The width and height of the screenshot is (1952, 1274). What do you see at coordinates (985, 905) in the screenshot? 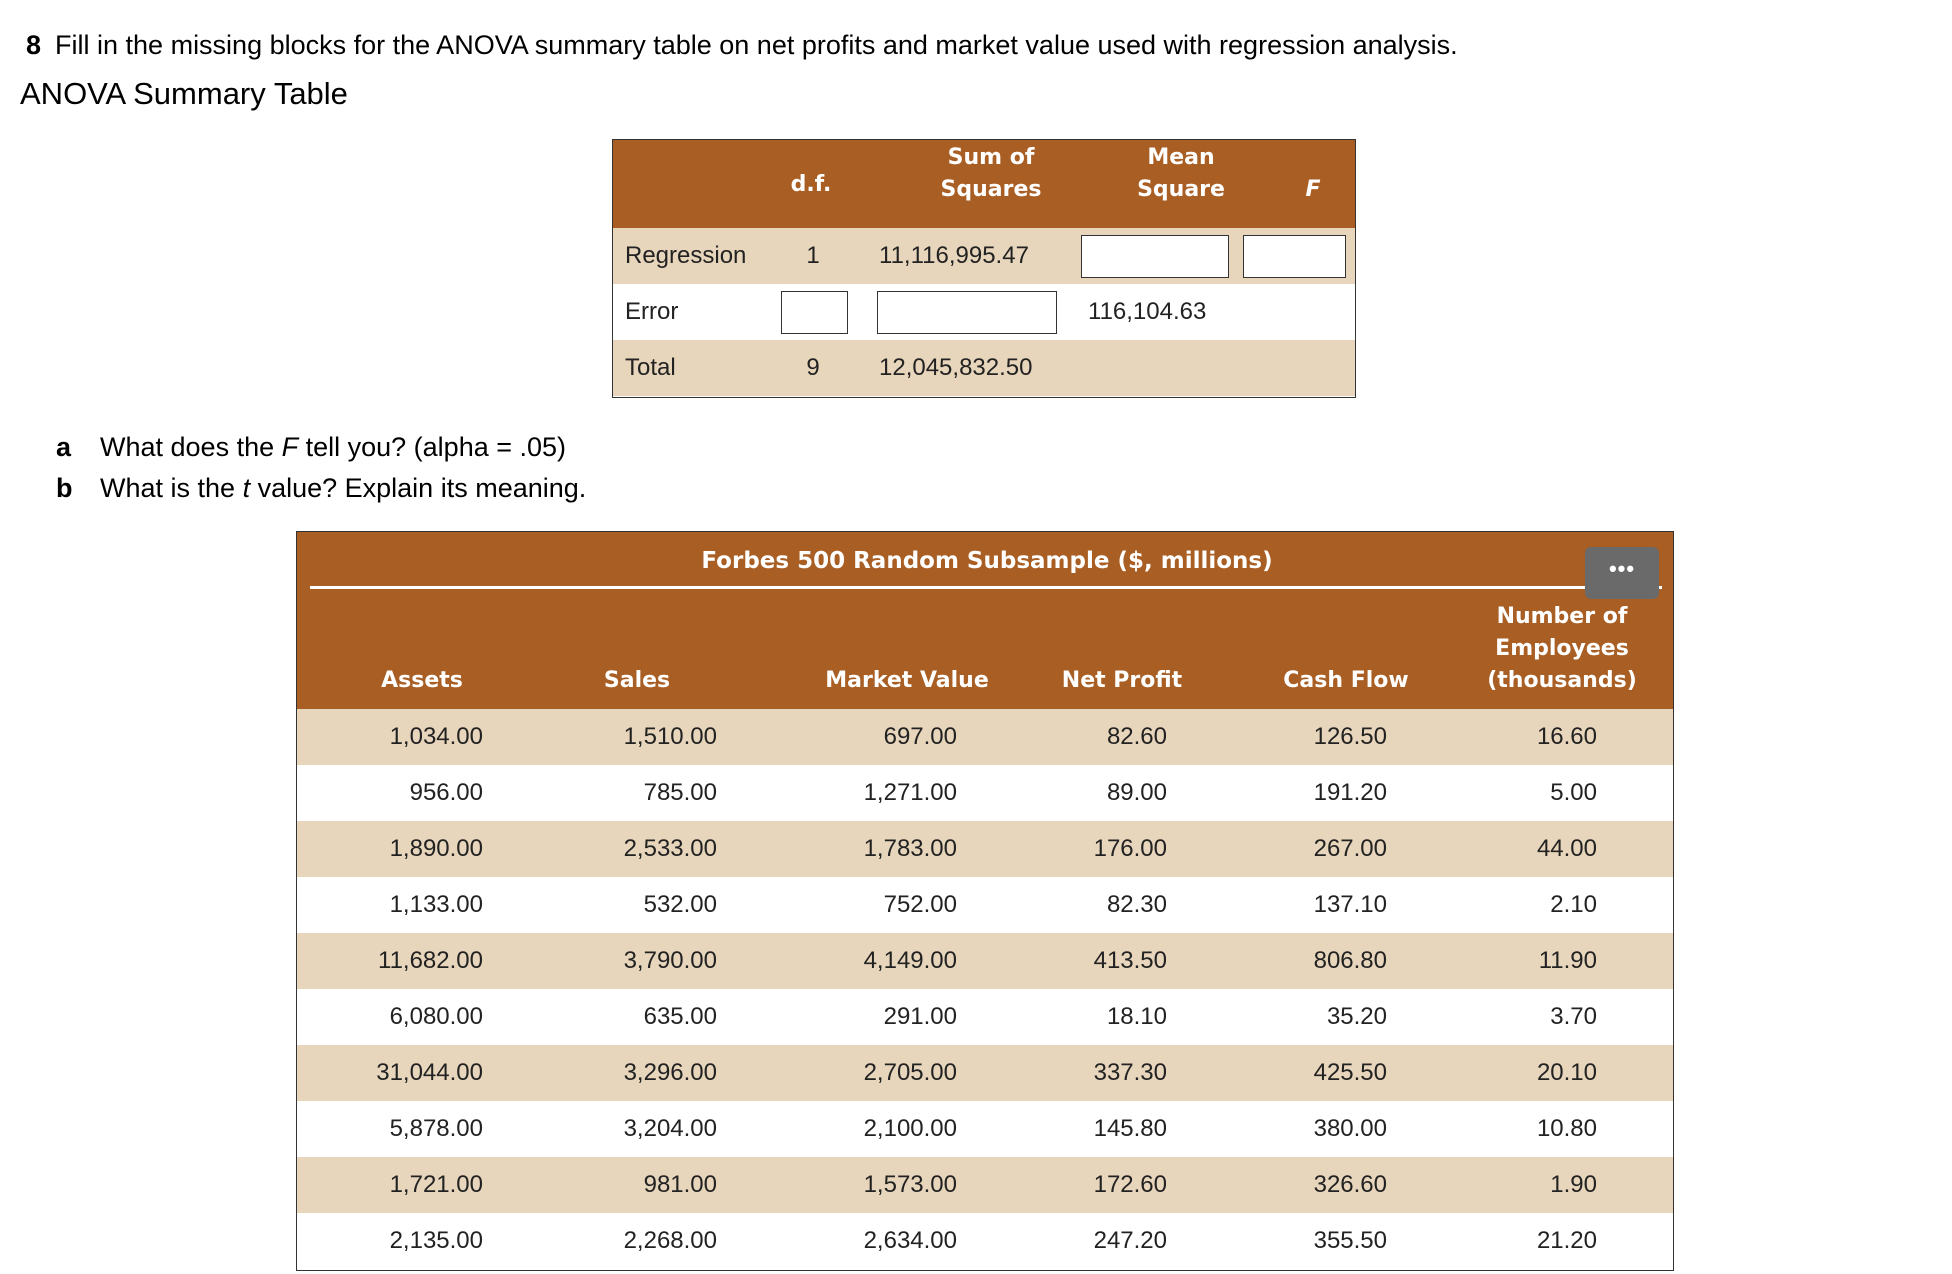
I see `table-row: 1,133.00 532.00 752.00 82.30 137.10 2.10` at bounding box center [985, 905].